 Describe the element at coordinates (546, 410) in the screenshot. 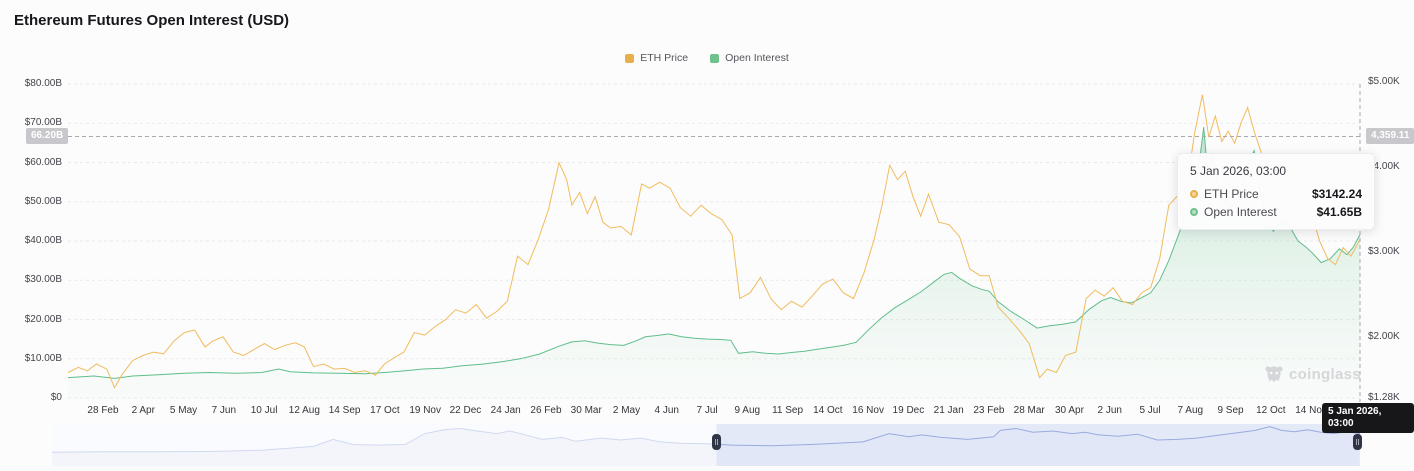

I see `x-axis-tick: 26 Feb` at that location.